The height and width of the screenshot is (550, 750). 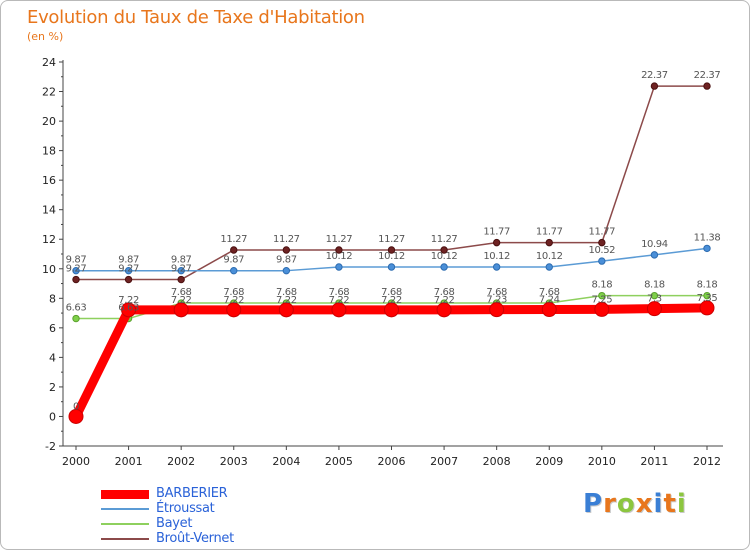 I want to click on legend-label: BARBERIER, so click(x=192, y=493).